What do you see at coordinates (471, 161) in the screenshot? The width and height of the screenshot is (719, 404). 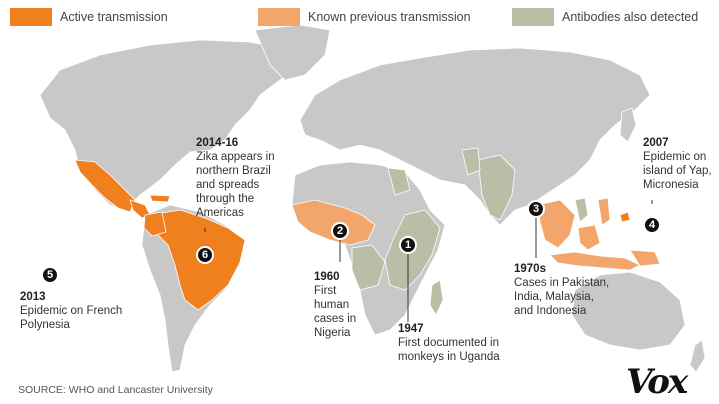 I see `antibody-pakistan` at bounding box center [471, 161].